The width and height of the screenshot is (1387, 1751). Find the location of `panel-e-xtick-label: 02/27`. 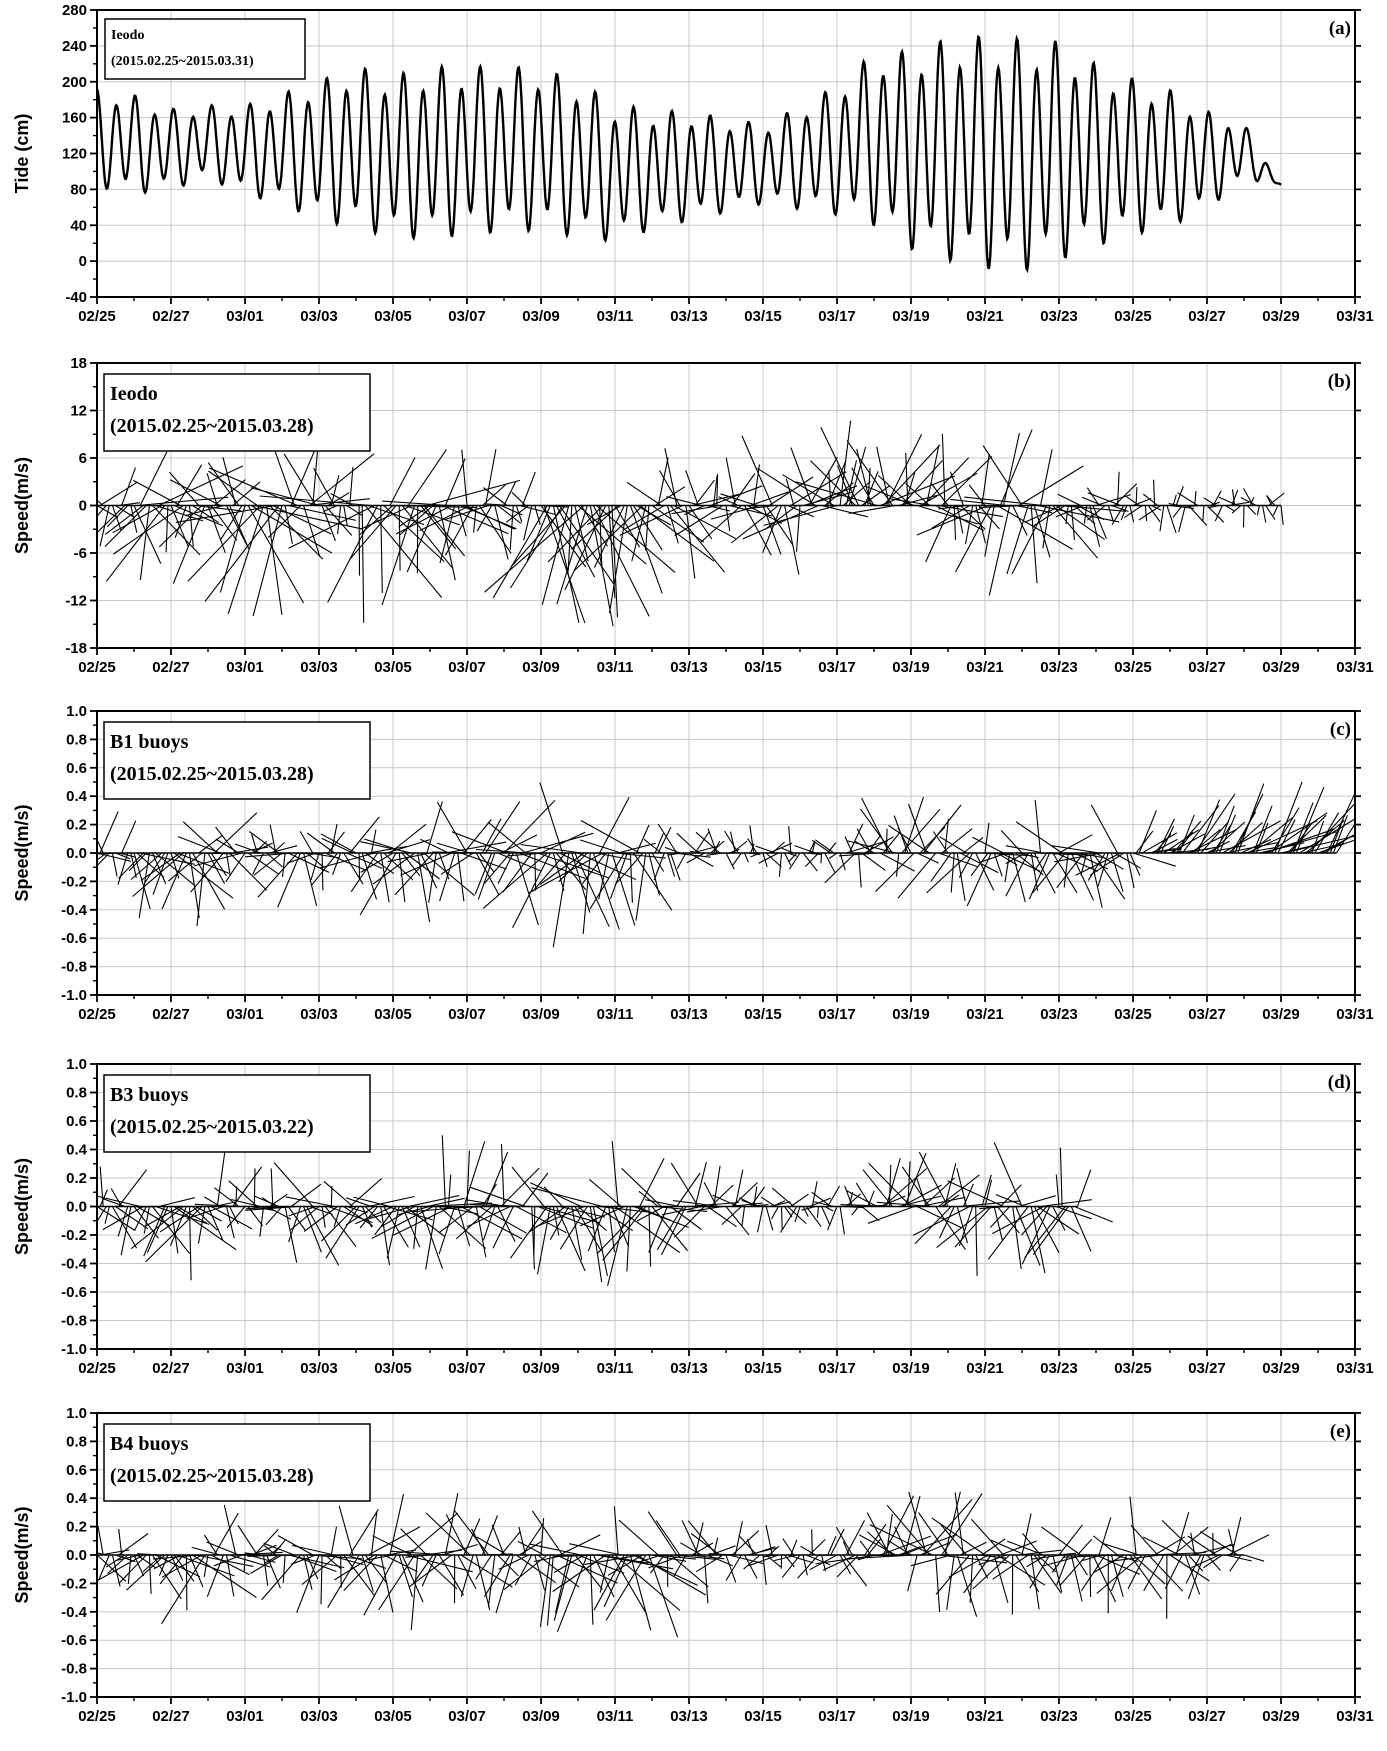

panel-e-xtick-label: 02/27 is located at coordinates (171, 1716).